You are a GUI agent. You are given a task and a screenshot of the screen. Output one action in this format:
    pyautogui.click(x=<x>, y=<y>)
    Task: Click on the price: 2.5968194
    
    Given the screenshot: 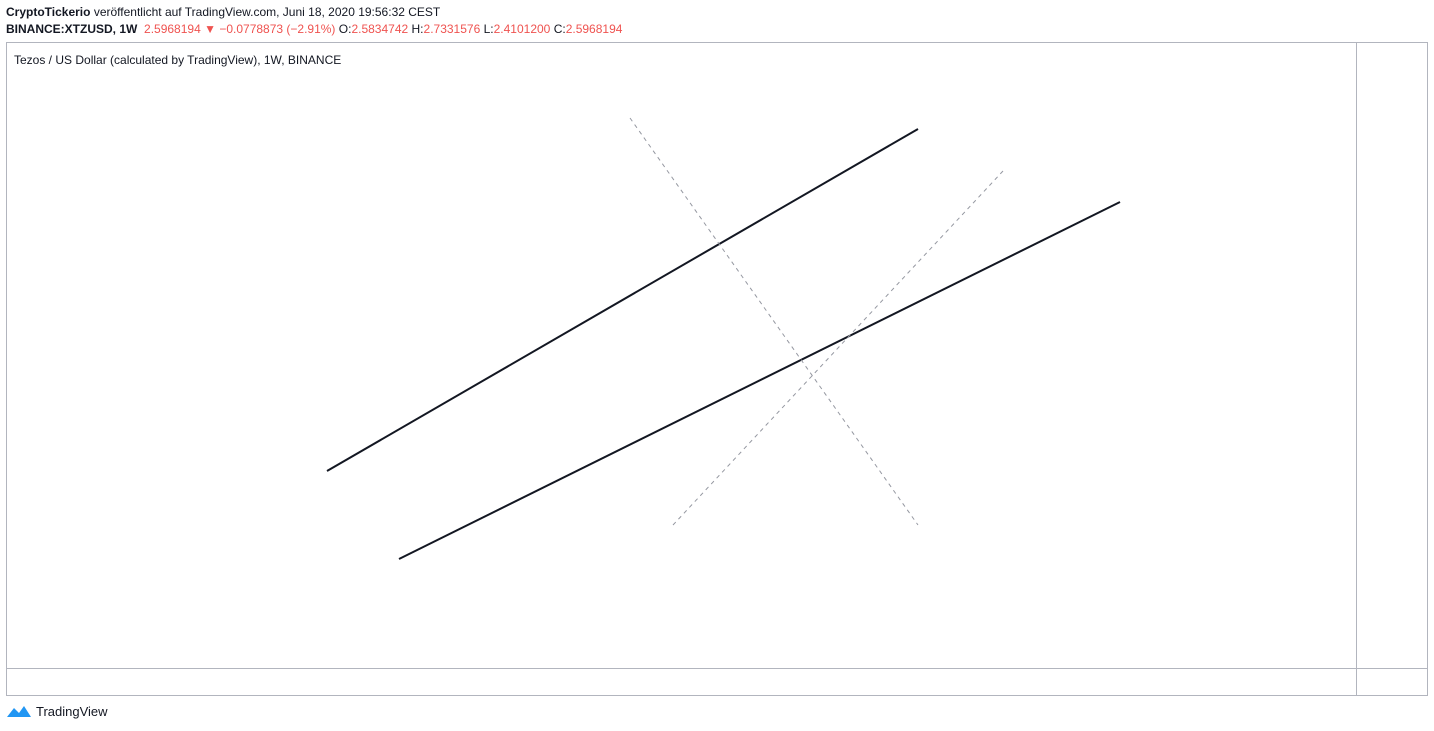 What is the action you would take?
    pyautogui.click(x=172, y=29)
    